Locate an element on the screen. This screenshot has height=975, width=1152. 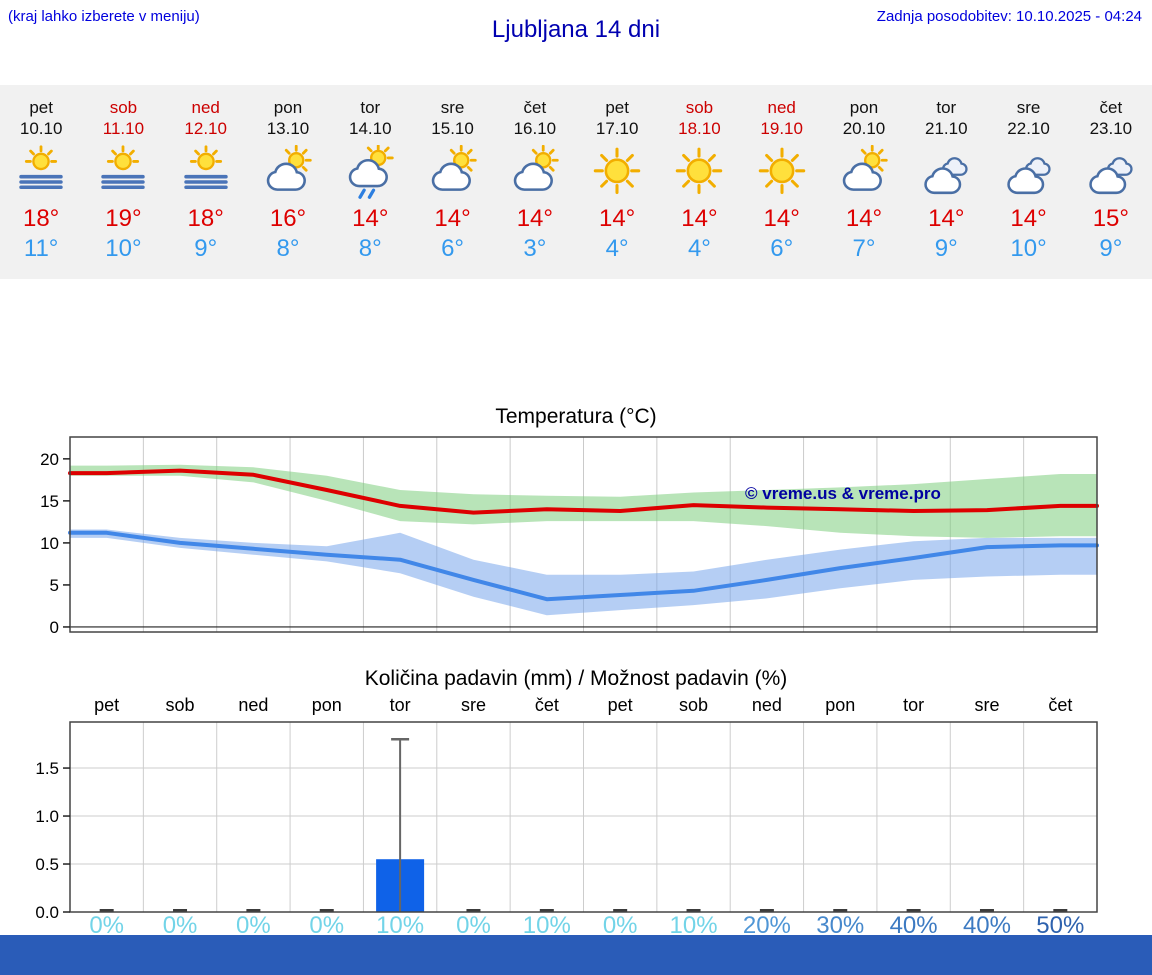
rain-shower-icon is located at coordinates (371, 171).